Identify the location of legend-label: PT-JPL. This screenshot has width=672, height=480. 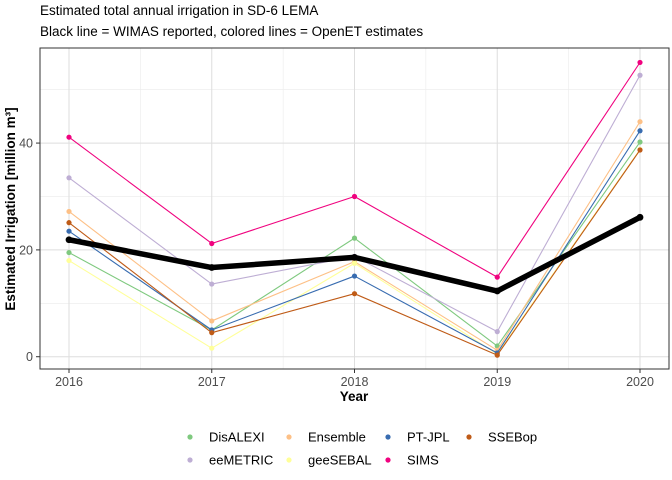
(428, 437).